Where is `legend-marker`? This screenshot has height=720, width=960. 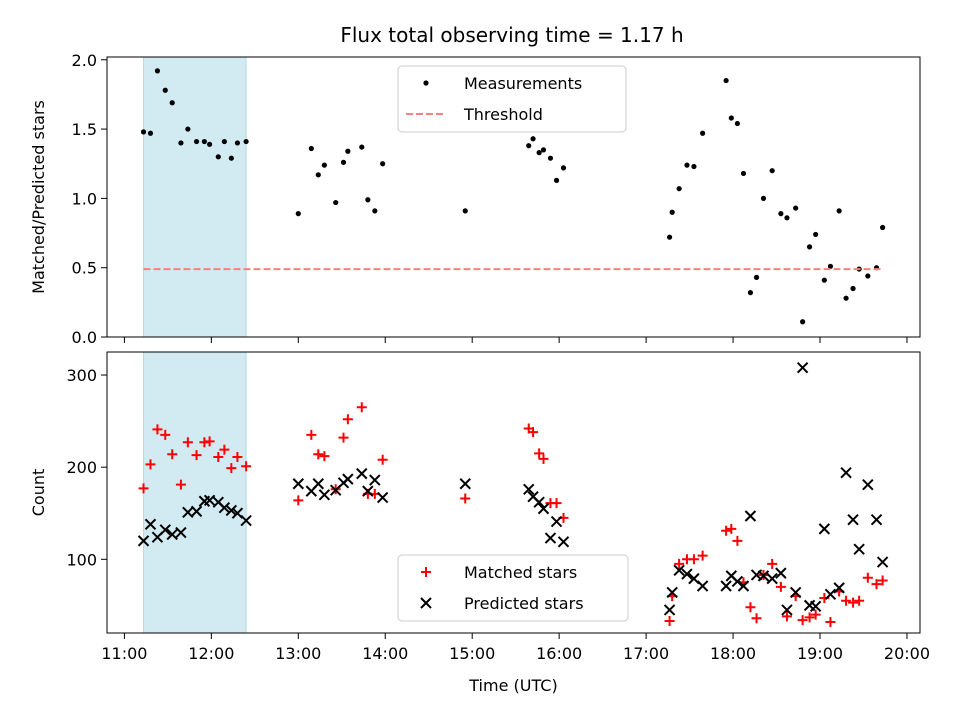 legend-marker is located at coordinates (426, 572).